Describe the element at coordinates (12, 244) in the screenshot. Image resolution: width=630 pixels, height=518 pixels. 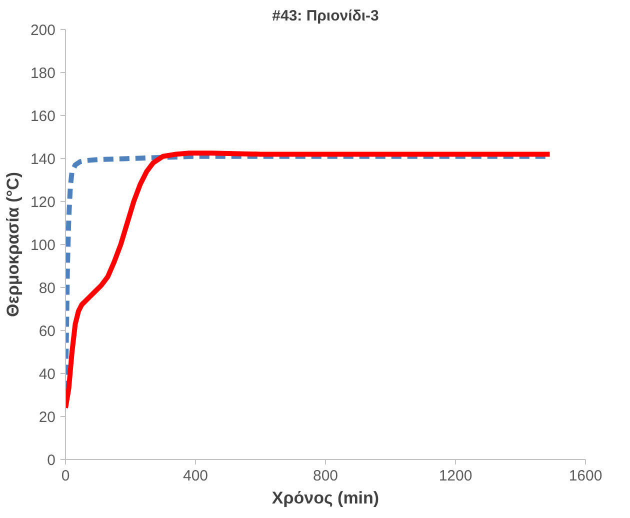
I see `y-axis-title: Θερμοκρασία (°C)` at that location.